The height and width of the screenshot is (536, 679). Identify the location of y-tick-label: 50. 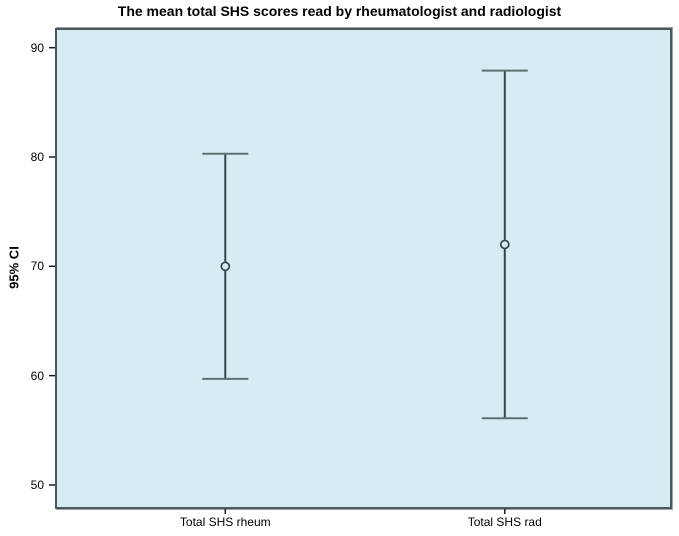
(37, 484).